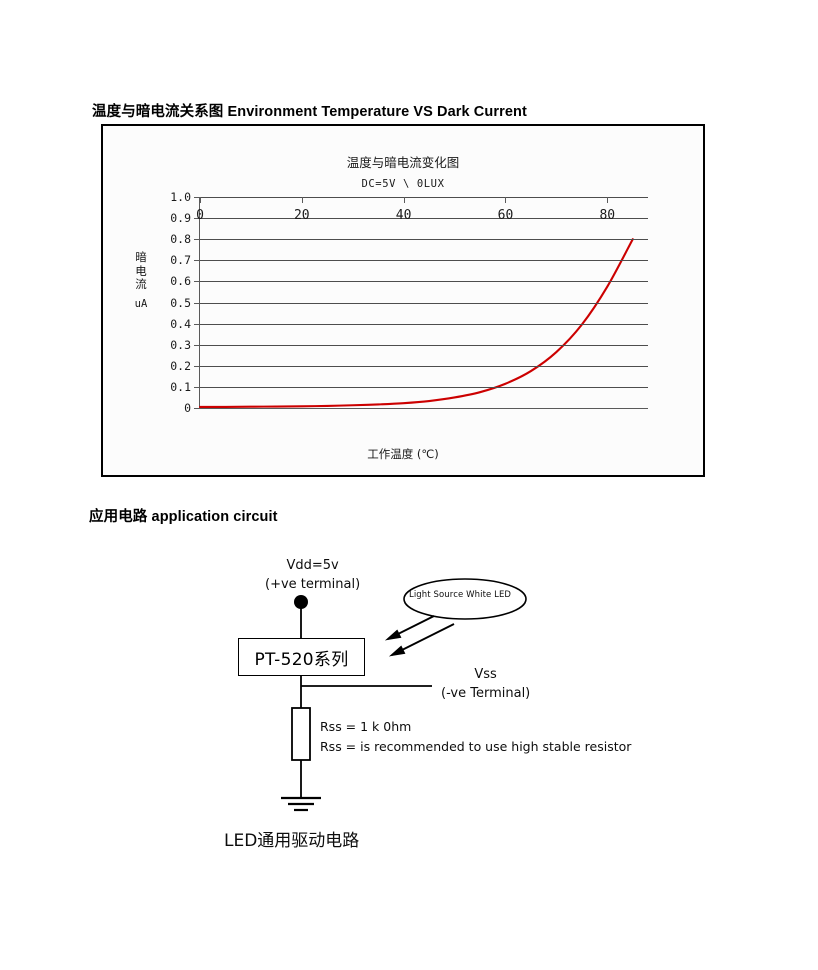  I want to click on y-axis-tick-label: 0, so click(187, 408).